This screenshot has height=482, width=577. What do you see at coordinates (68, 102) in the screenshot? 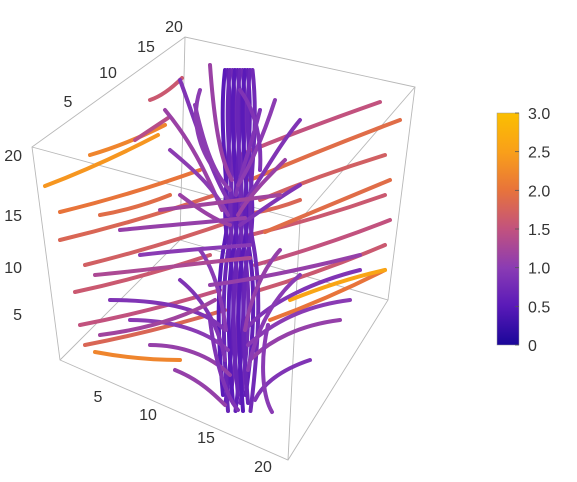
I see `y-tick-label: 5` at bounding box center [68, 102].